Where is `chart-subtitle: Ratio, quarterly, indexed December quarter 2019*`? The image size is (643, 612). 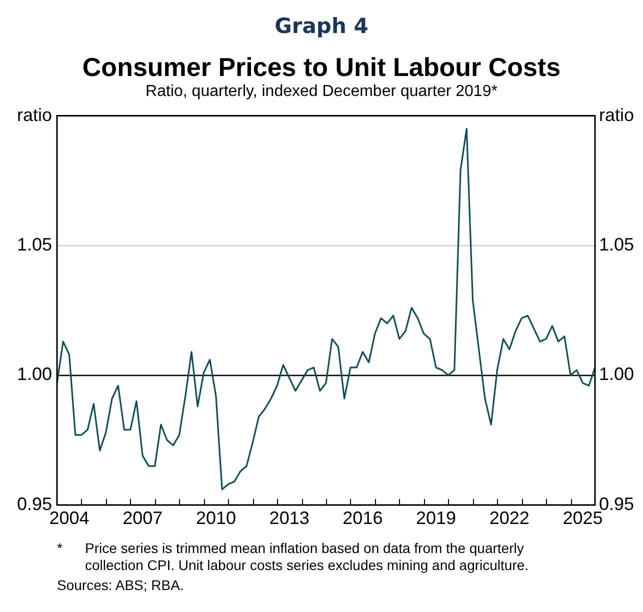 chart-subtitle: Ratio, quarterly, indexed December quarter 2019* is located at coordinates (321, 92).